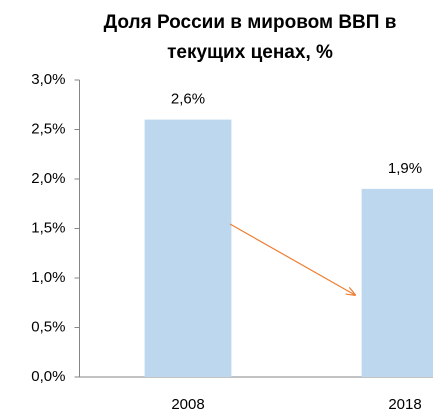 The image size is (433, 411). I want to click on y-tick-label: 2,0%, so click(48, 178).